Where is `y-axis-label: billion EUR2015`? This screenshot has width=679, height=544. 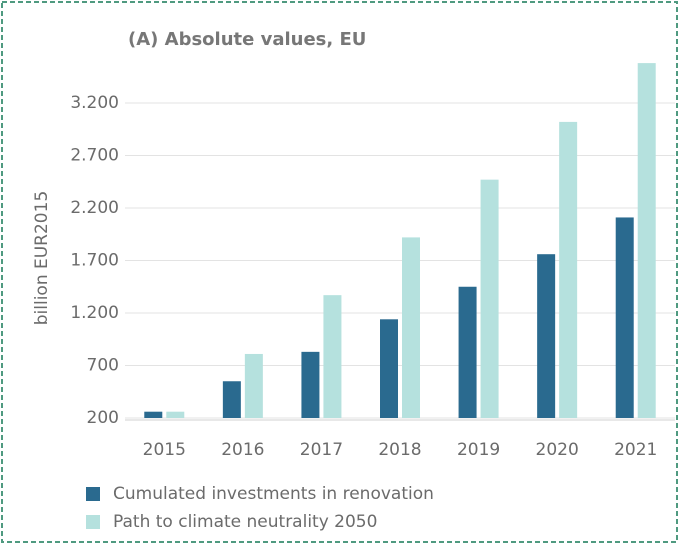 y-axis-label: billion EUR2015 is located at coordinates (42, 258).